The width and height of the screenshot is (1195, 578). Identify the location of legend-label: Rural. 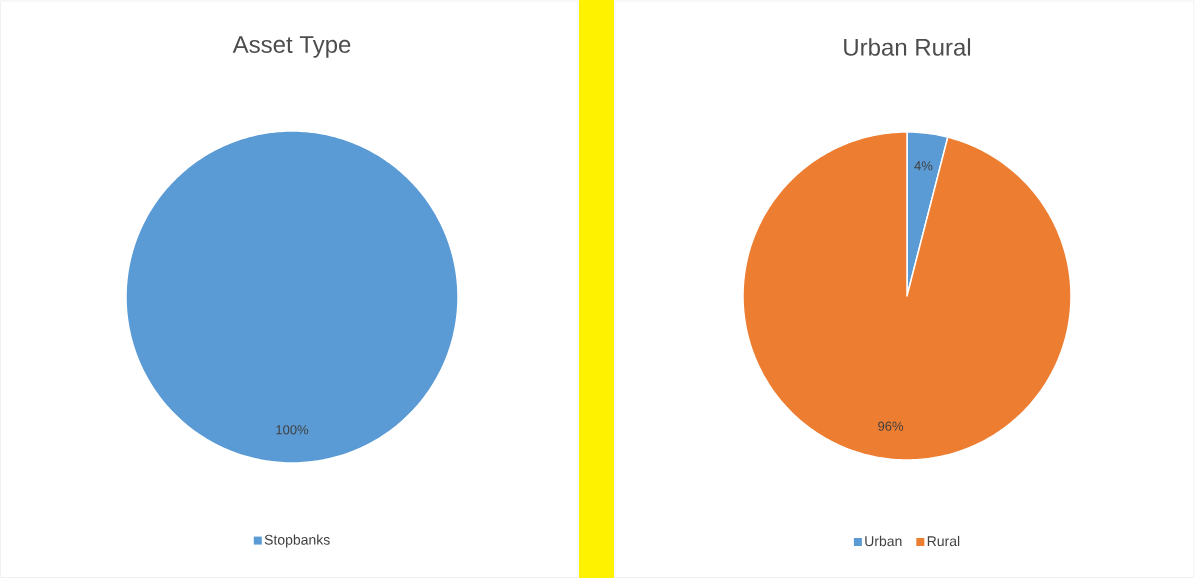
(943, 541).